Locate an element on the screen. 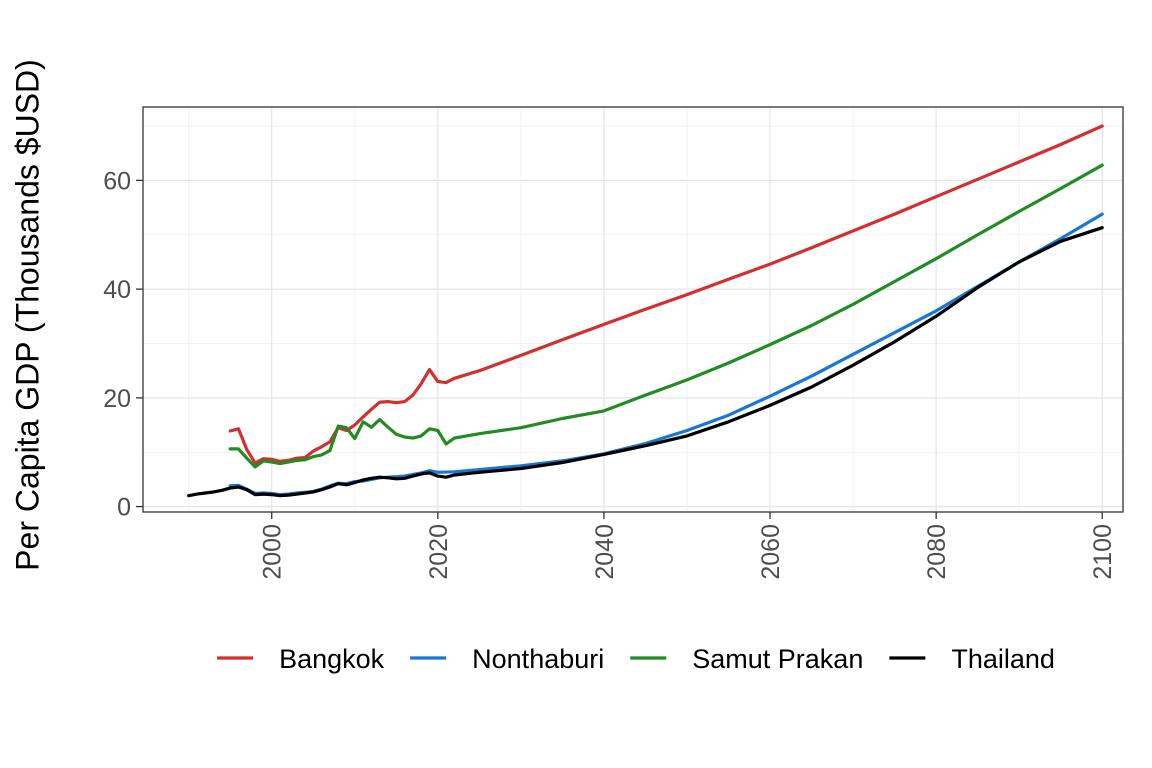  legend-label-samut-prakan: Samut Prakan is located at coordinates (777, 659).